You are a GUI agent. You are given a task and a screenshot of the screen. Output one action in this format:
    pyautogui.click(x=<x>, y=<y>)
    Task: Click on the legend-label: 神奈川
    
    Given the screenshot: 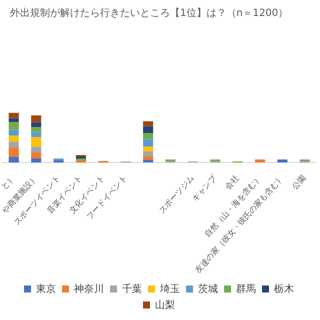 What is the action you would take?
    pyautogui.click(x=89, y=288)
    